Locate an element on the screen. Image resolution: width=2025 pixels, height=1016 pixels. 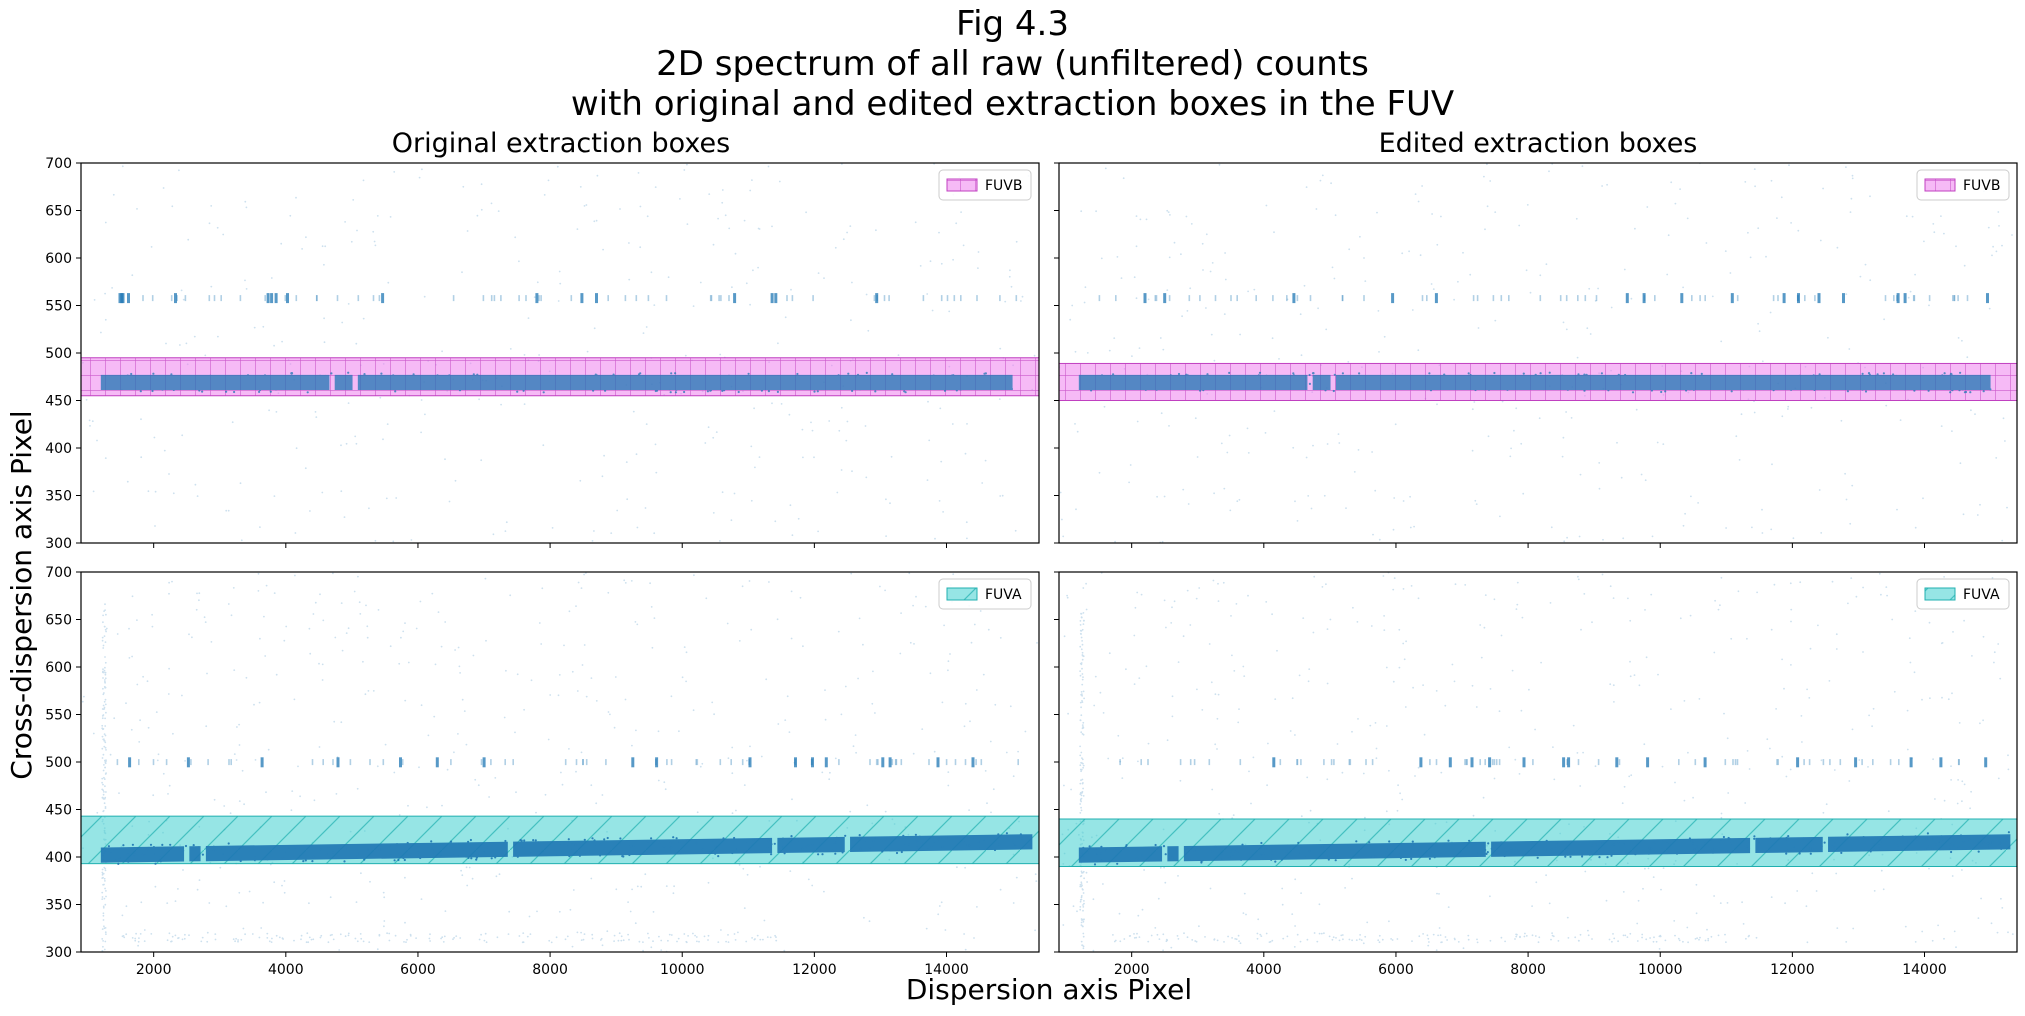
column-title-edited: Edited extraction boxes is located at coordinates (1538, 143).